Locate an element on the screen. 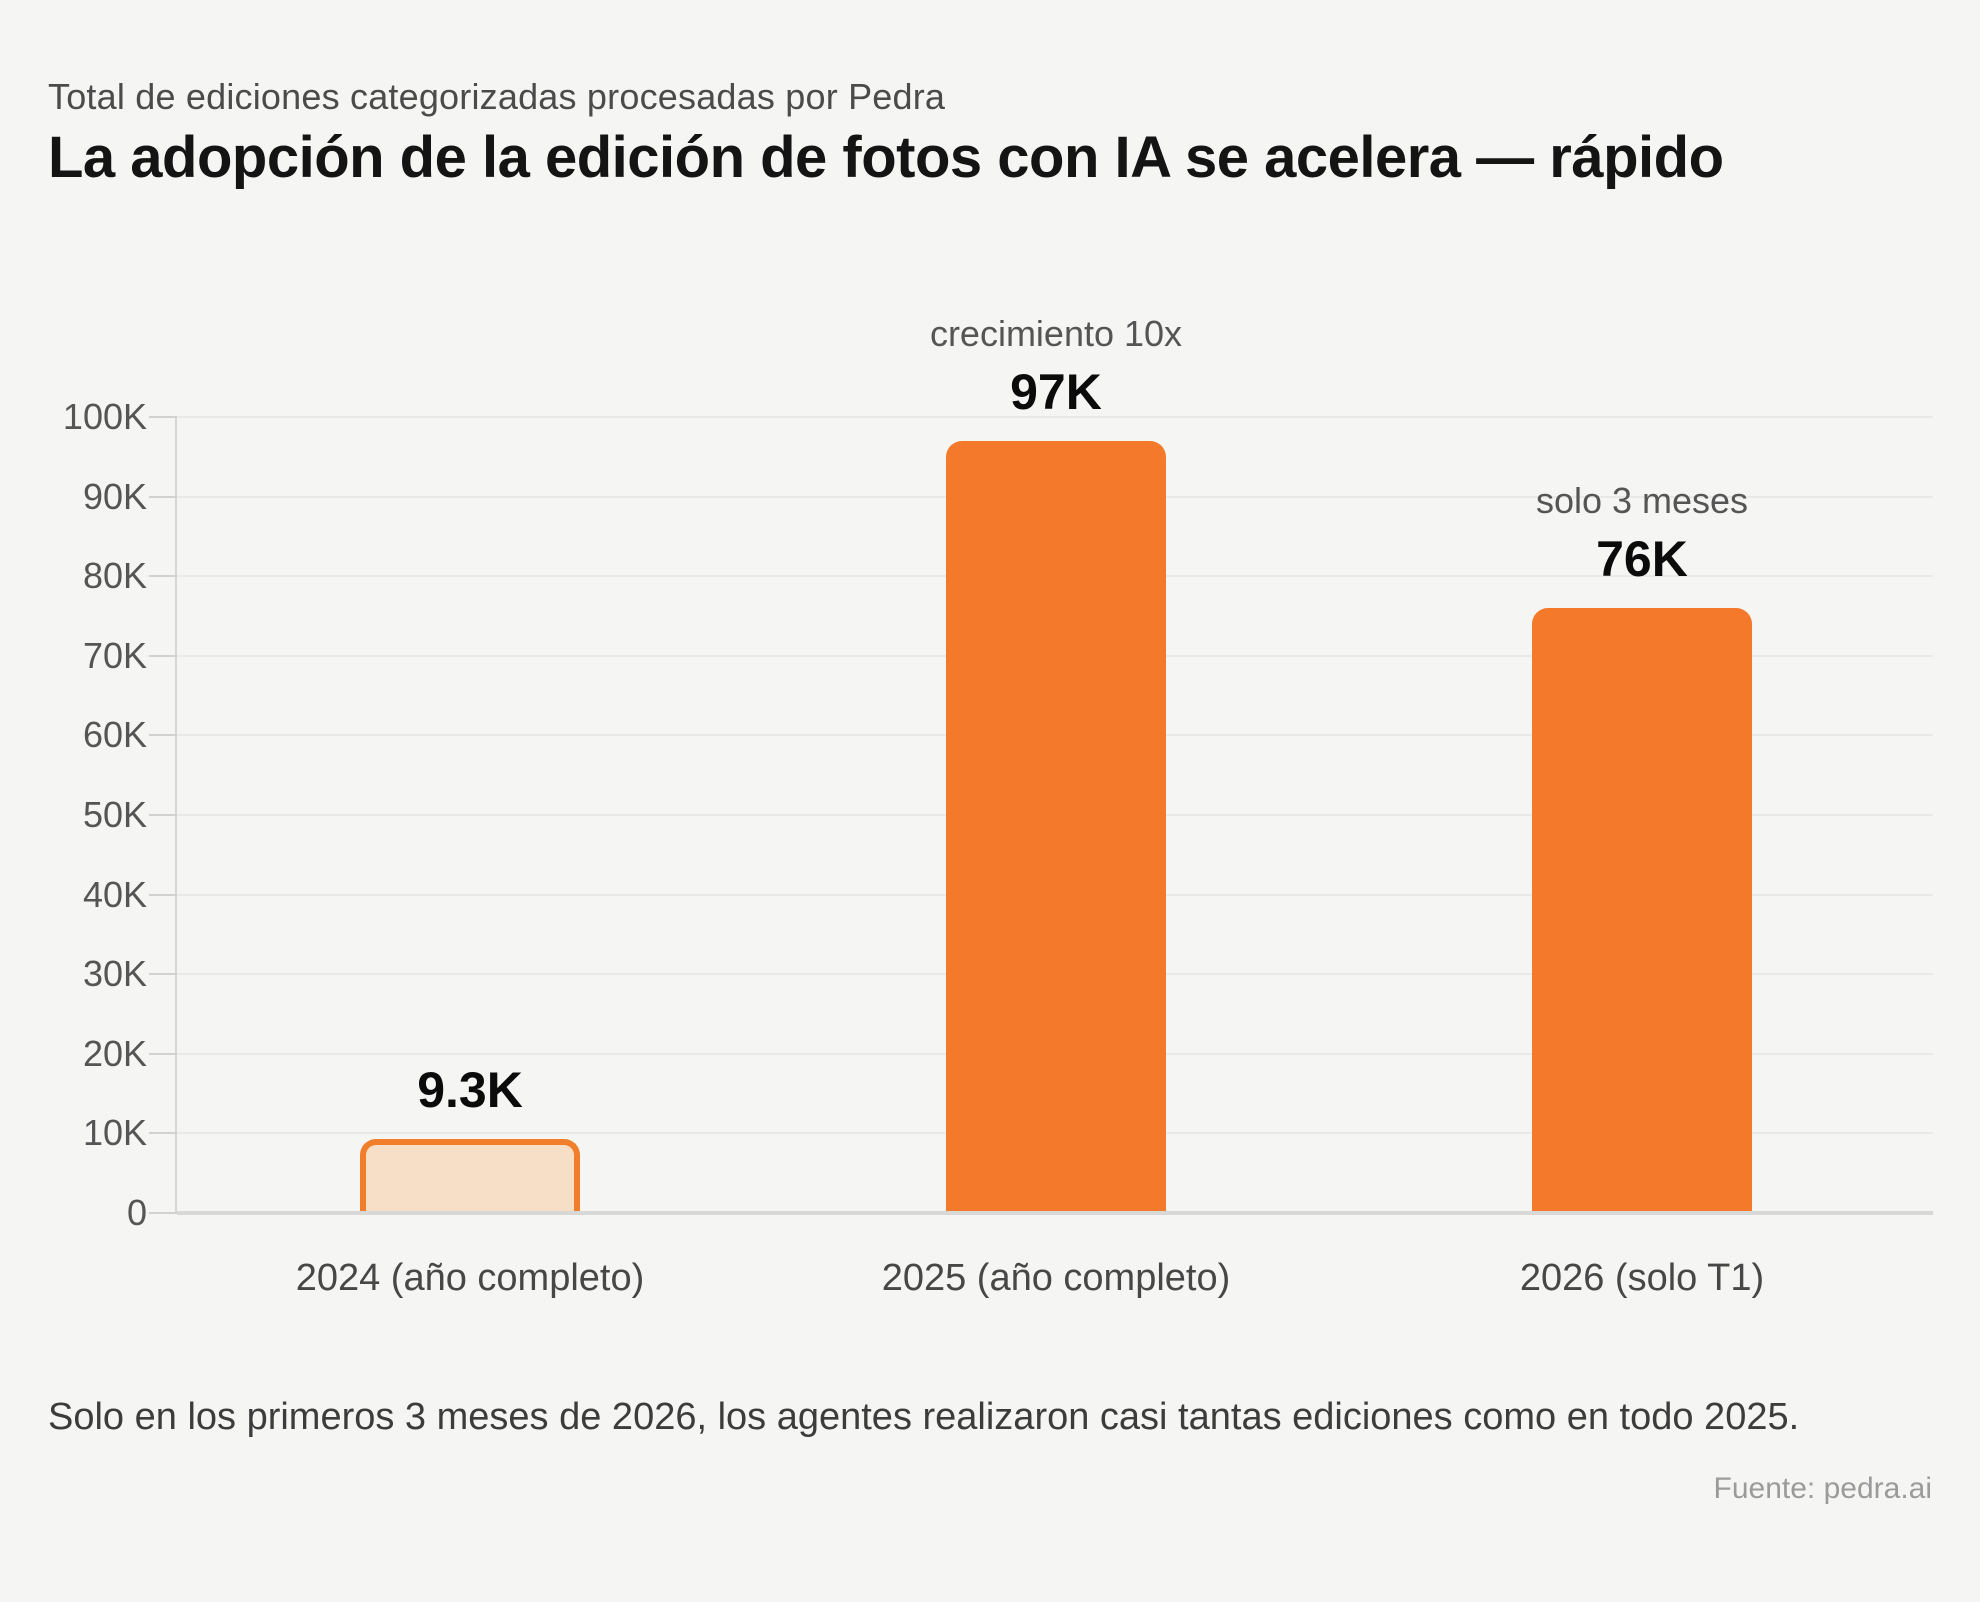 The width and height of the screenshot is (1980, 1602). y-axis-tick-10K is located at coordinates (163, 1133).